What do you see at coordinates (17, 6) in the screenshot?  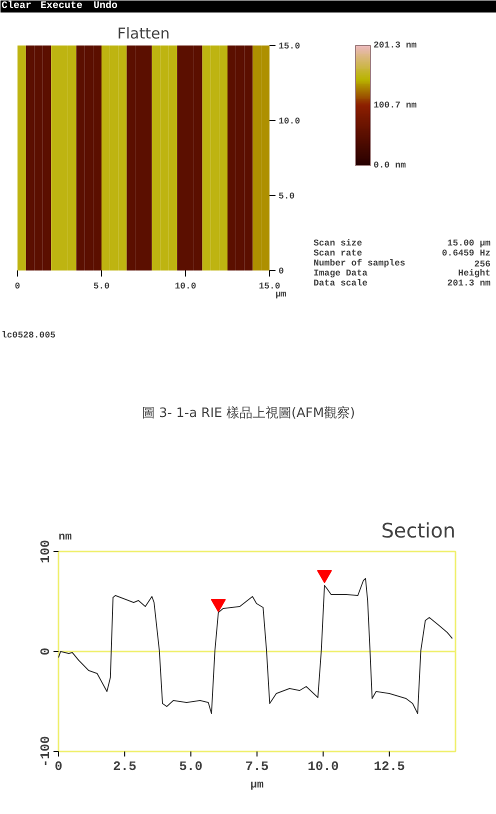 I see `text: Clear` at bounding box center [17, 6].